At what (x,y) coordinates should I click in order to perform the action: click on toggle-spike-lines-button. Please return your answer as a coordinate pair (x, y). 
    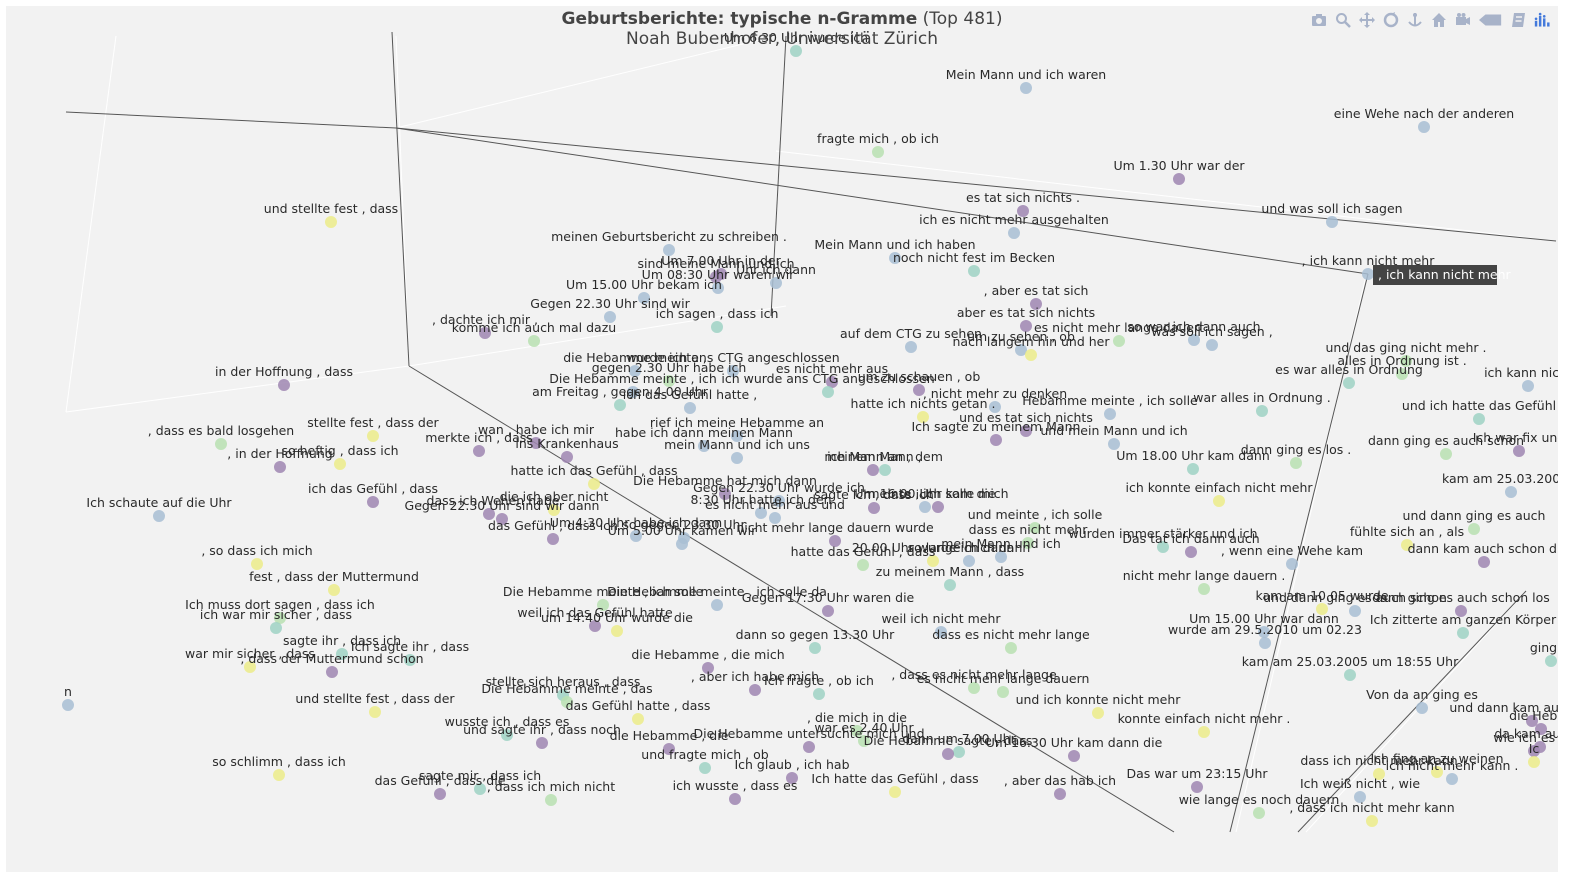
    Looking at the image, I should click on (1519, 20).